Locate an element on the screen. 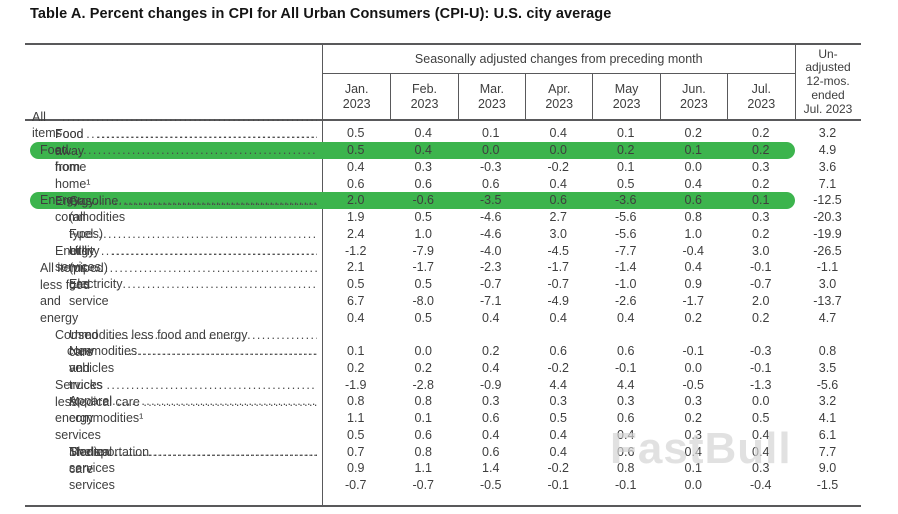 This screenshot has width=898, height=514. value-cell: 2.0 is located at coordinates (356, 200).